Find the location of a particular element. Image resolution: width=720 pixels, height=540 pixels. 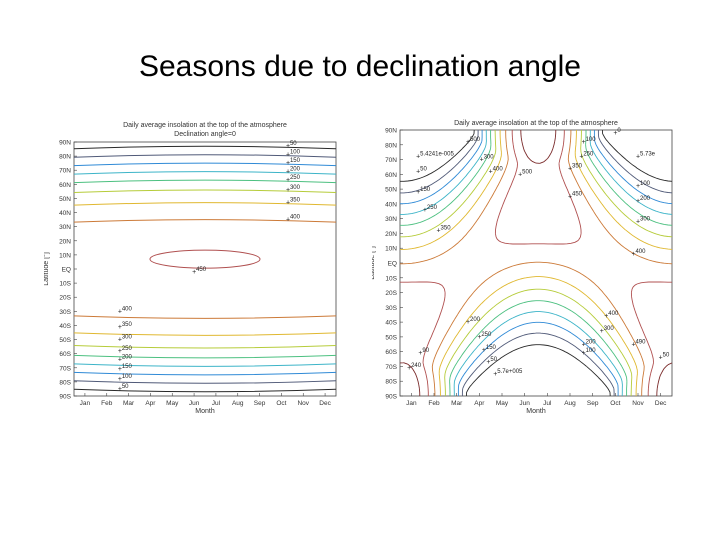

c0-xtick-label: Oct is located at coordinates (281, 403).